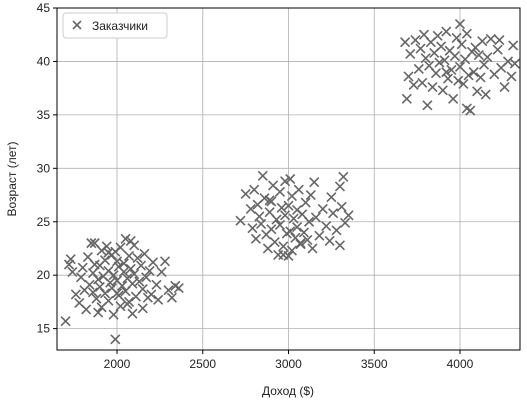 The width and height of the screenshot is (527, 404). What do you see at coordinates (44, 168) in the screenshot?
I see `y-tick-label: 30` at bounding box center [44, 168].